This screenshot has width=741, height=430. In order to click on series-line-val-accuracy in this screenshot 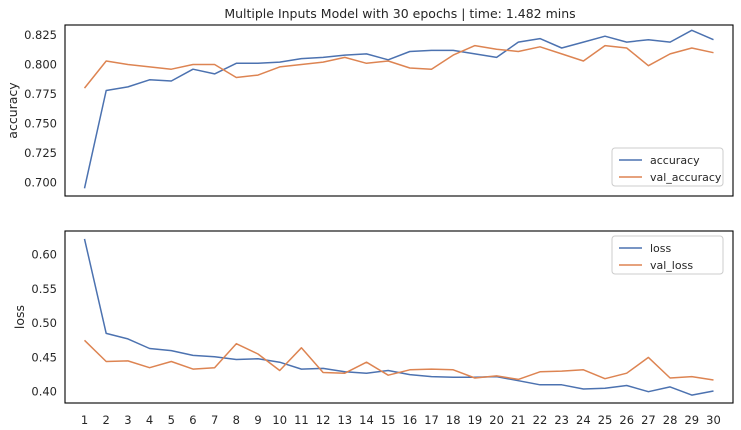, I will do `click(398, 66)`.